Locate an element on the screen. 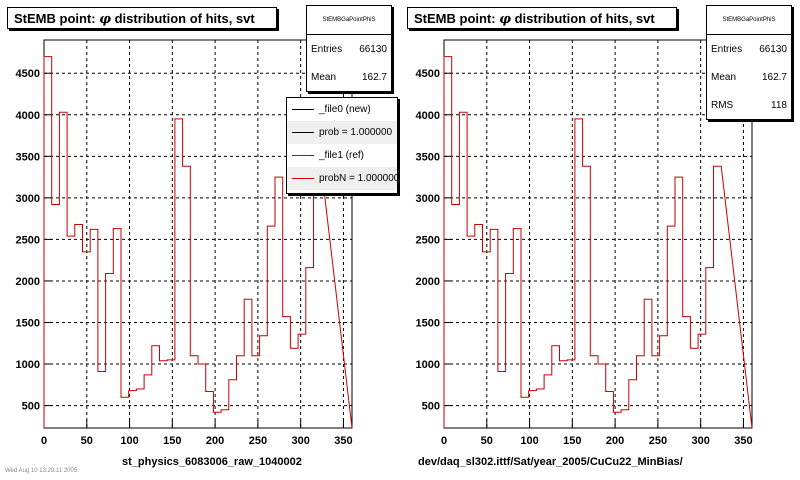  right-plot-title: StEMB point: φ distribution of hits, svt is located at coordinates (542, 18).